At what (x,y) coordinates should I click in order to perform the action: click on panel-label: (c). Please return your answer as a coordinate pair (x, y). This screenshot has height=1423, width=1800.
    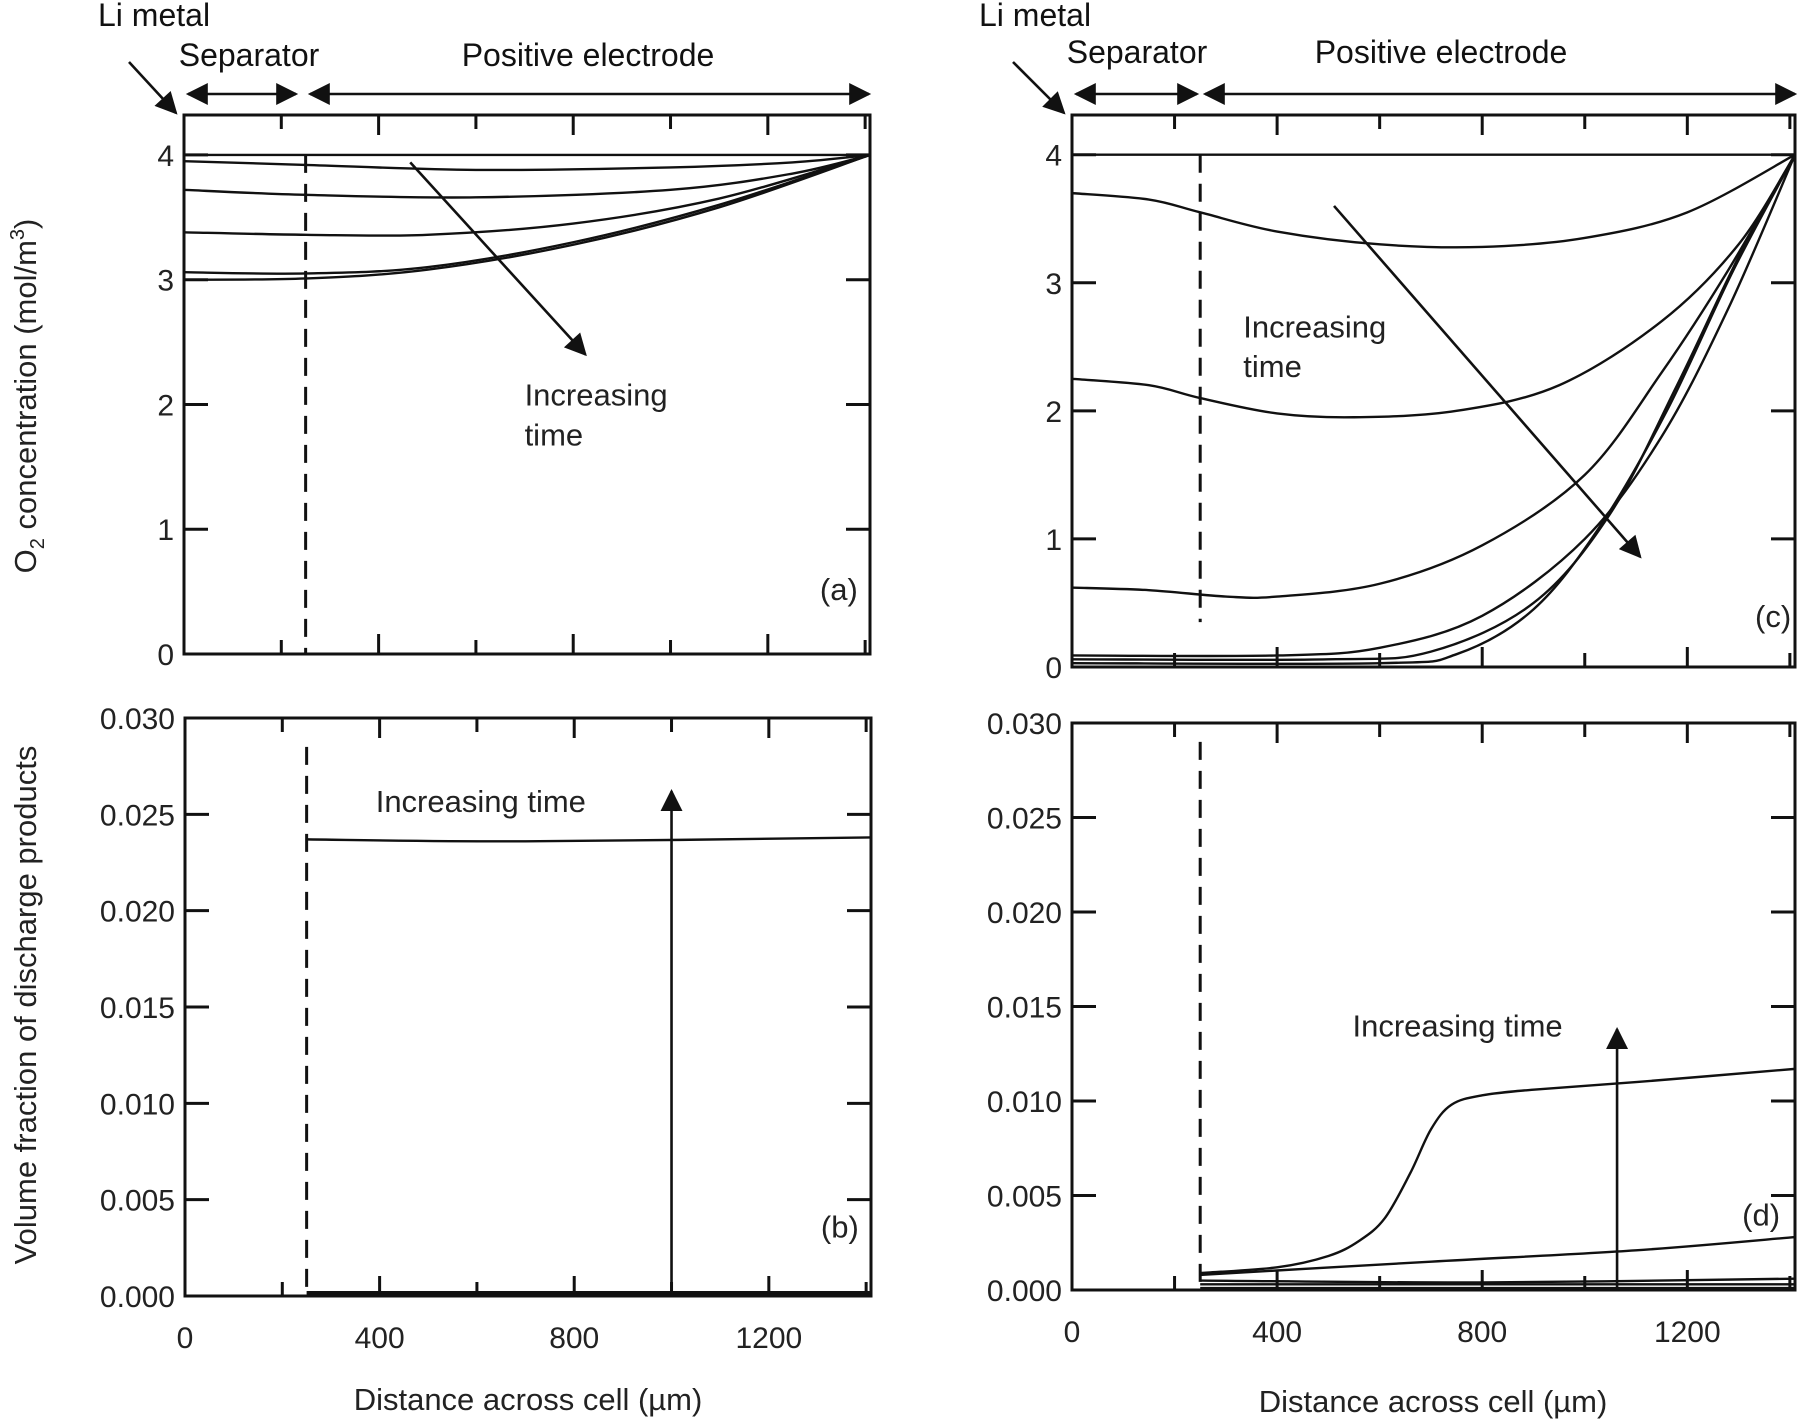
    Looking at the image, I should click on (1773, 616).